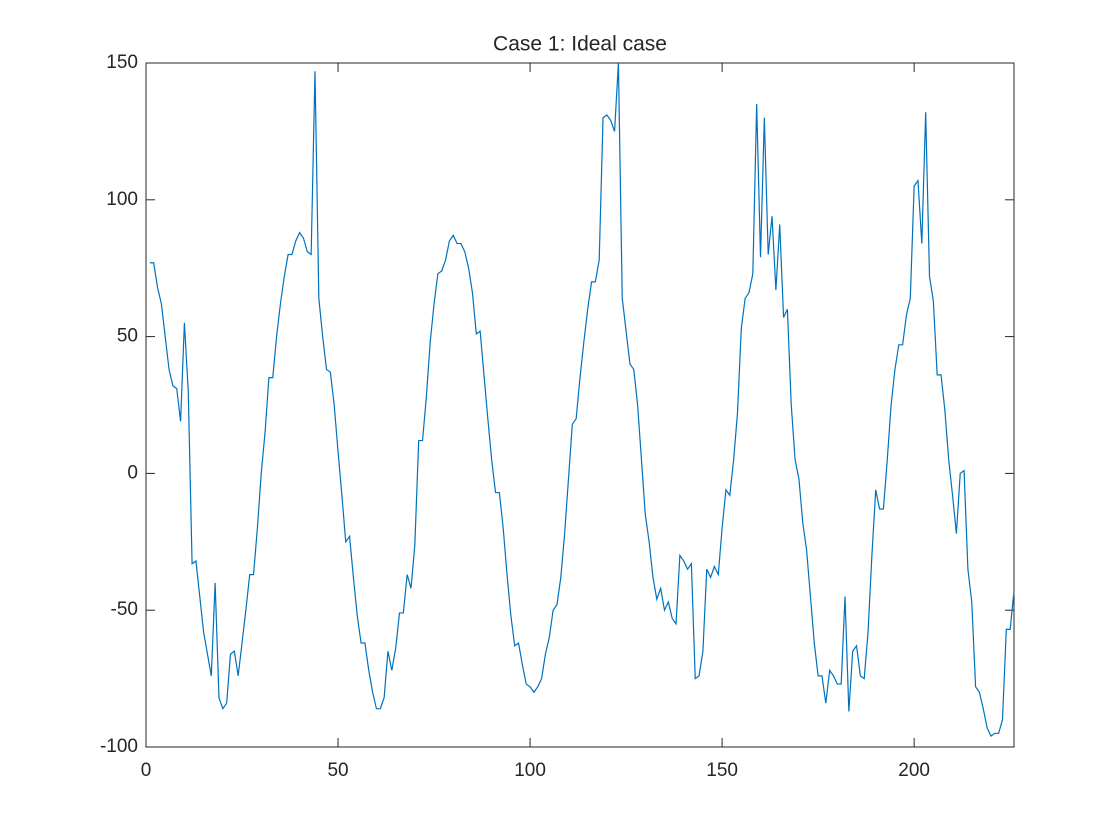  Describe the element at coordinates (122, 62) in the screenshot. I see `y-tick-label: 150` at that location.